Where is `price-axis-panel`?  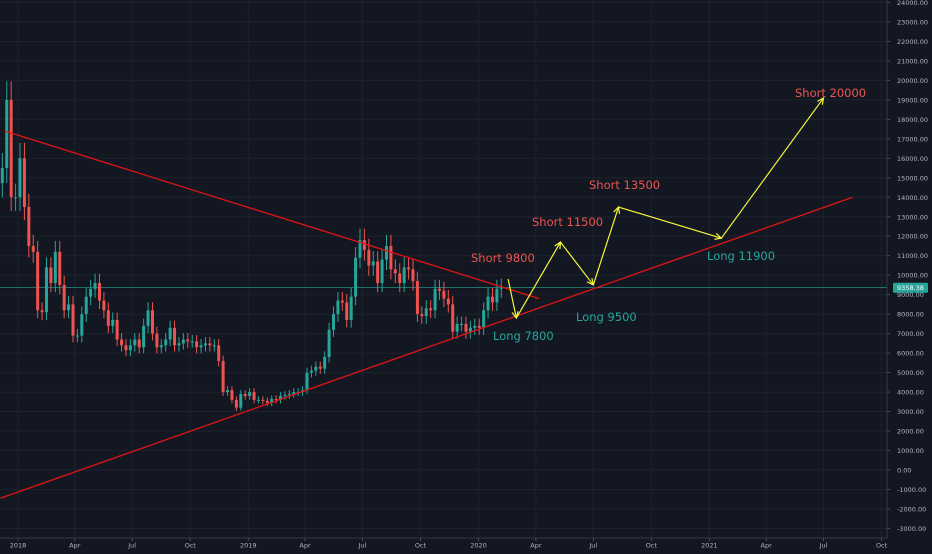 price-axis-panel is located at coordinates (909, 275).